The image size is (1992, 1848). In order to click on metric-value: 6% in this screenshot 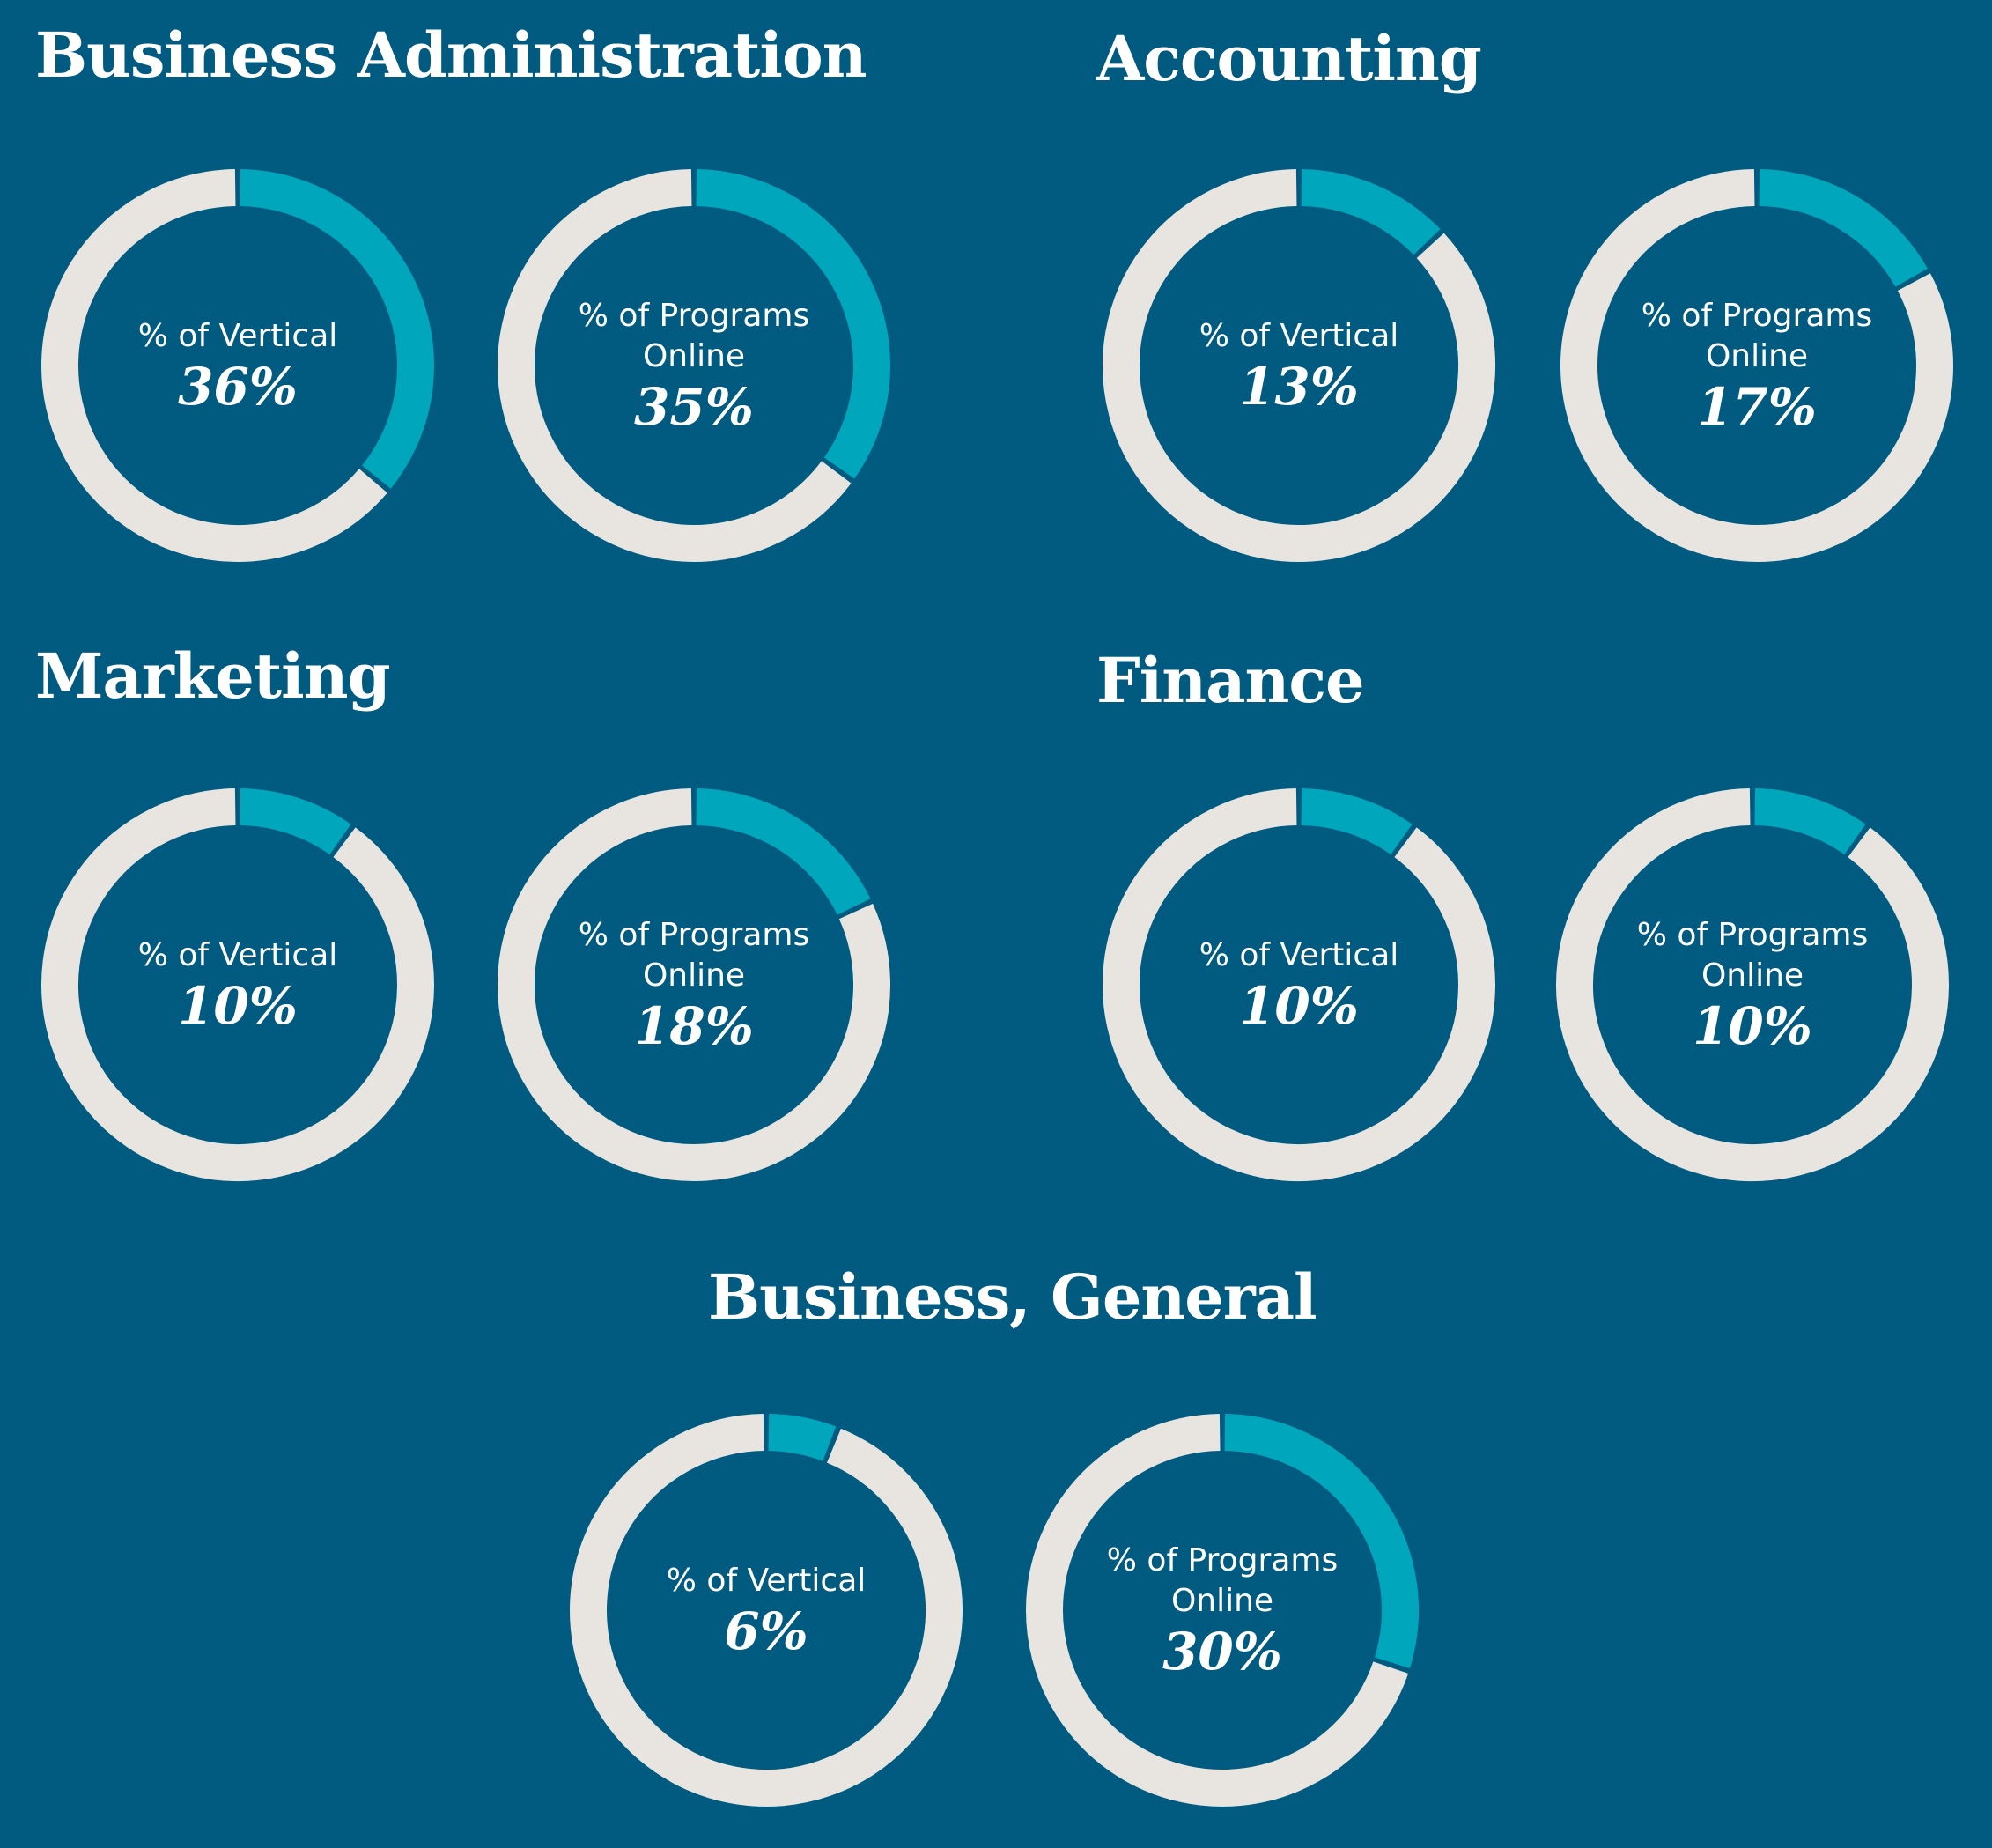, I will do `click(766, 1631)`.